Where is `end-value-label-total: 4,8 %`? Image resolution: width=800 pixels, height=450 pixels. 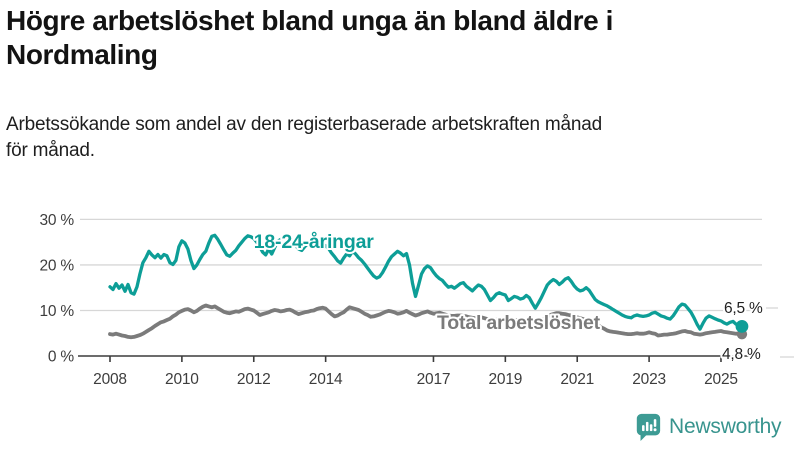
end-value-label-total: 4,8 % is located at coordinates (741, 354).